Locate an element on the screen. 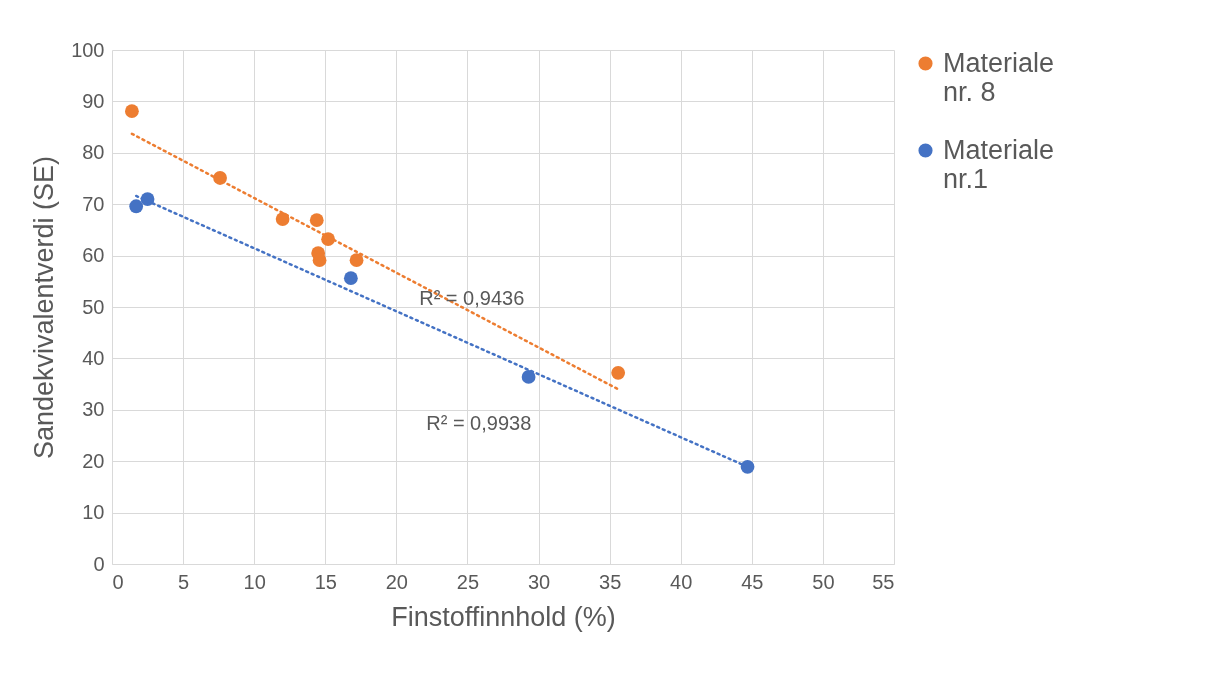 This screenshot has width=1216, height=675. y-tick-label: 30 is located at coordinates (93, 409).